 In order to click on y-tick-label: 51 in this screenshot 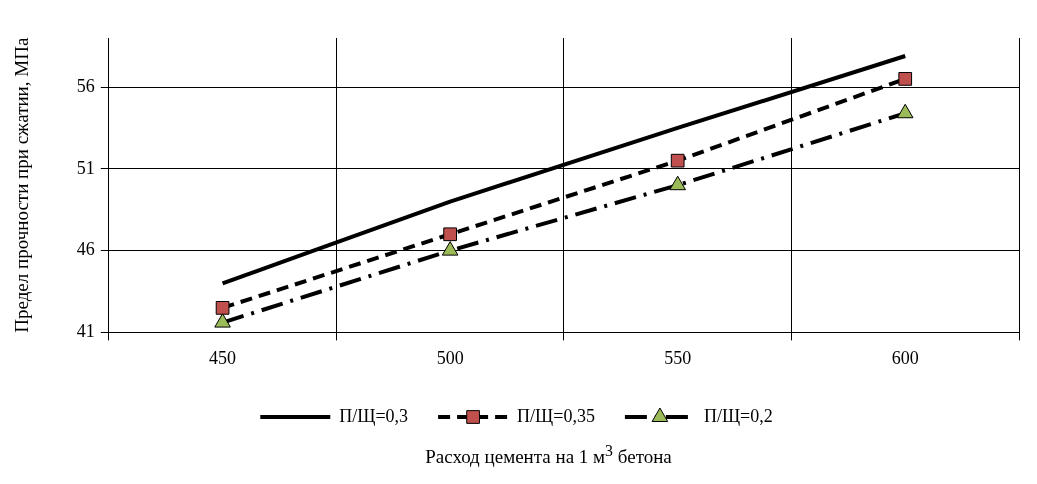, I will do `click(85, 167)`.